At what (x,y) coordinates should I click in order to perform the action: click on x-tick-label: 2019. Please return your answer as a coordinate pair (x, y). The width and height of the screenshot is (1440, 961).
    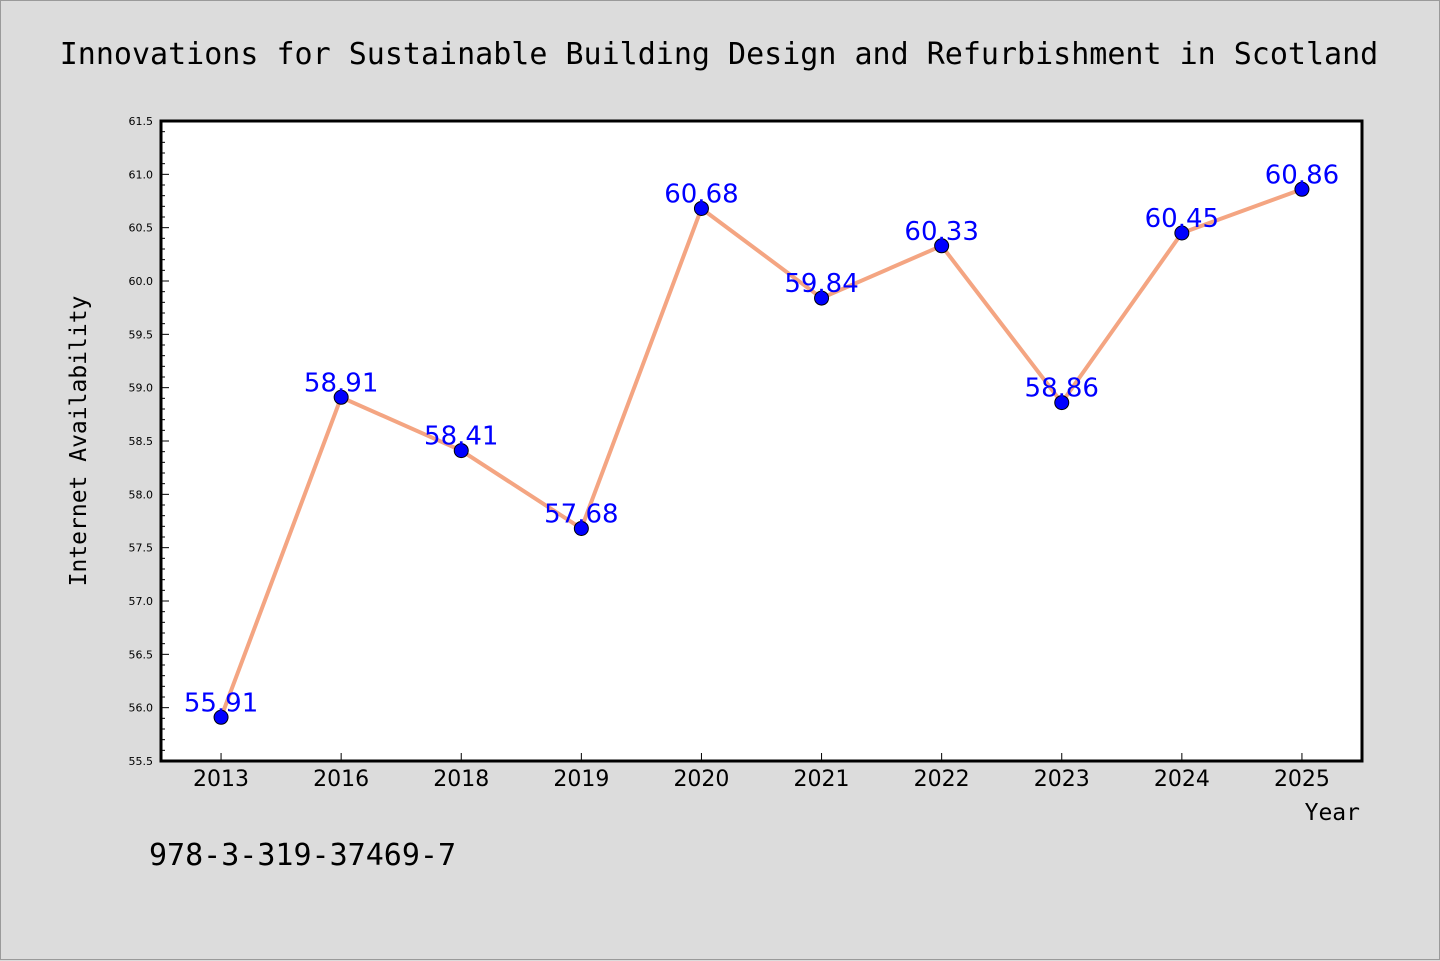
    Looking at the image, I should click on (581, 779).